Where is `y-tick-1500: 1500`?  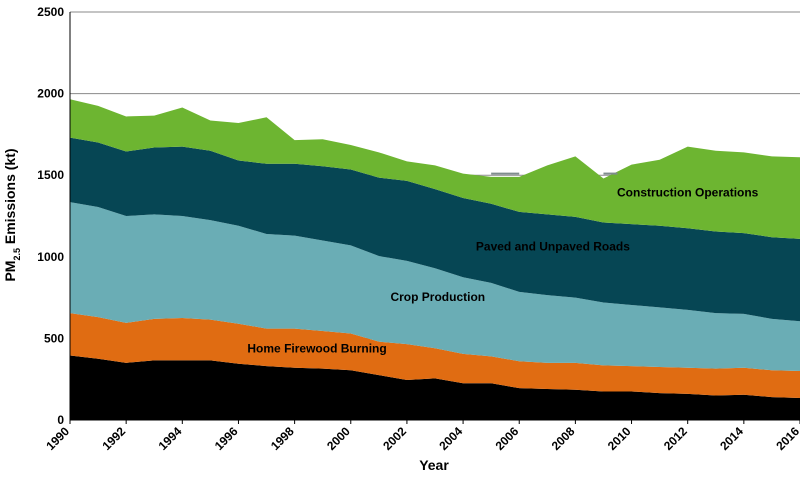 y-tick-1500: 1500 is located at coordinates (50, 175).